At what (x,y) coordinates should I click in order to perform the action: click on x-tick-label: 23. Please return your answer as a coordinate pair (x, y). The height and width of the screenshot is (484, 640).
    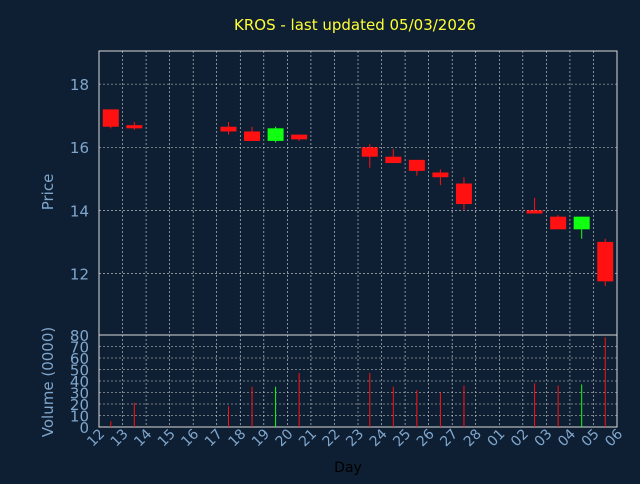
    Looking at the image, I should click on (355, 438).